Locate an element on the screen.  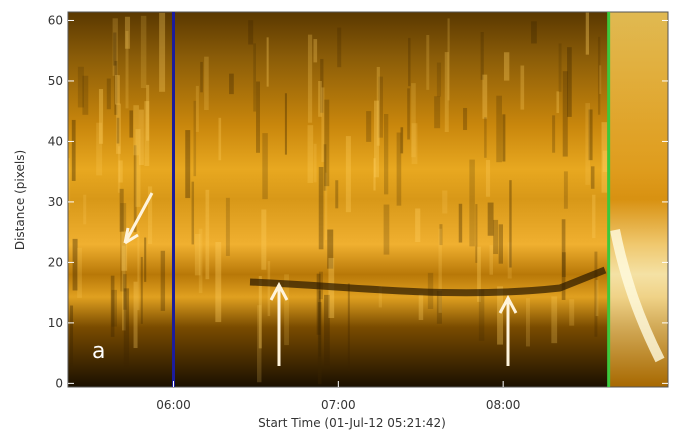
dark-track is located at coordinates (428, 281).